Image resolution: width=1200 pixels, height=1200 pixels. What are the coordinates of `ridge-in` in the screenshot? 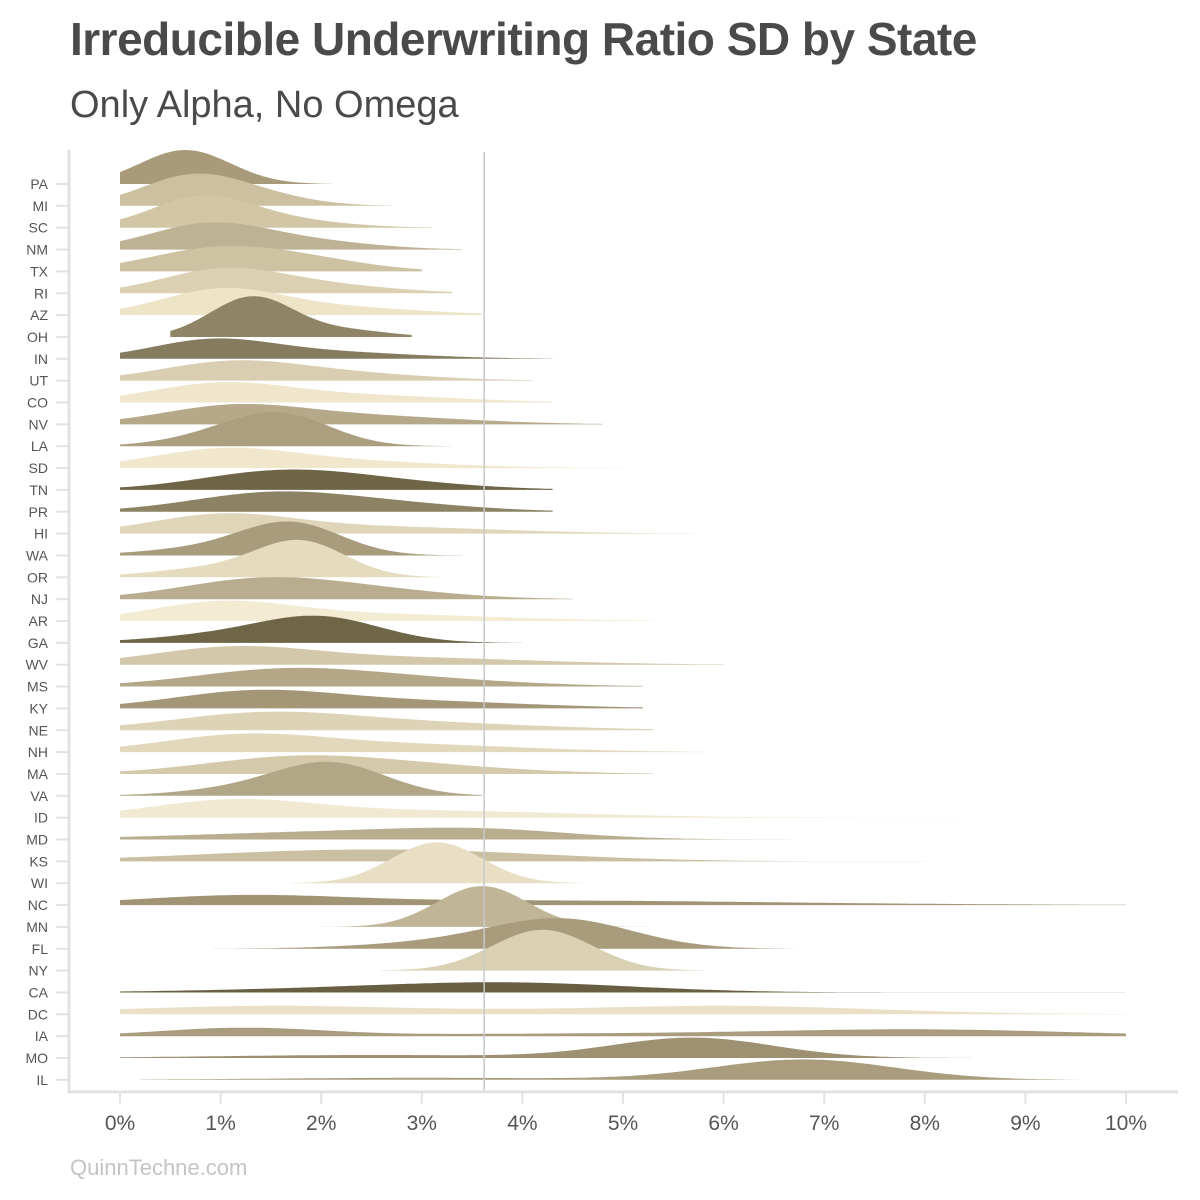 It's located at (336, 348).